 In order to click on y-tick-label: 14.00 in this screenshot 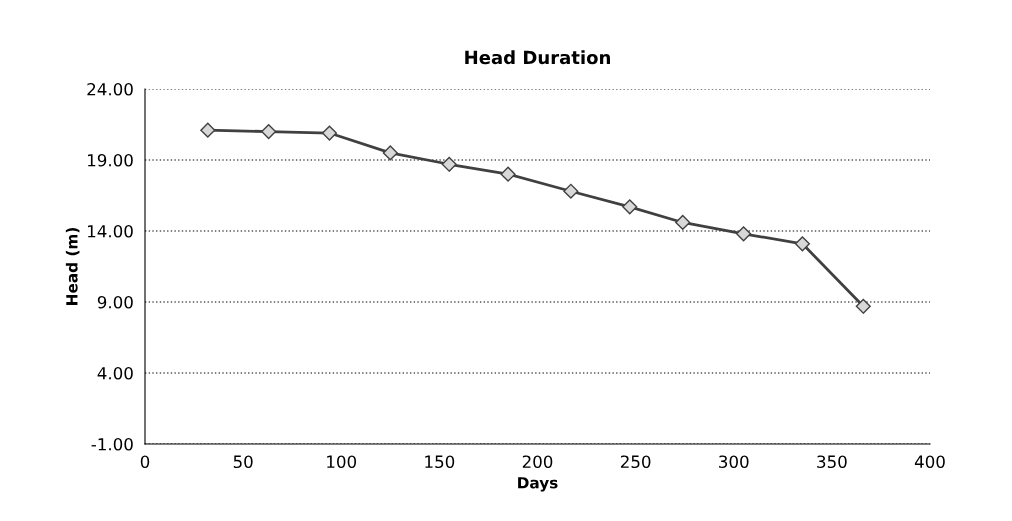, I will do `click(110, 231)`.